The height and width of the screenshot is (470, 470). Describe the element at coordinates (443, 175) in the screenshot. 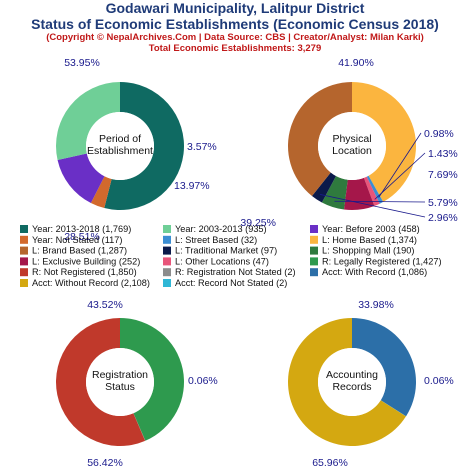

I see `percent-label: 7.69%` at that location.